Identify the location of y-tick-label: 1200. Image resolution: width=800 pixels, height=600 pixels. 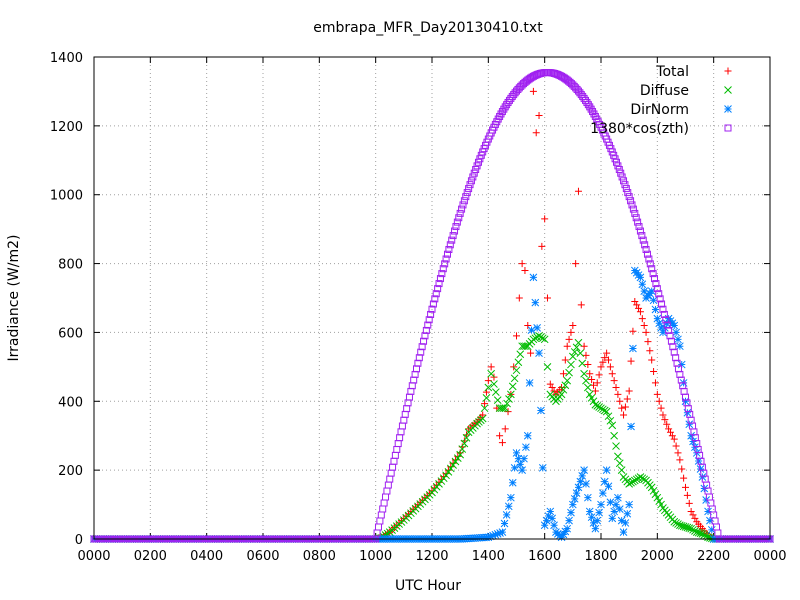
(66, 127).